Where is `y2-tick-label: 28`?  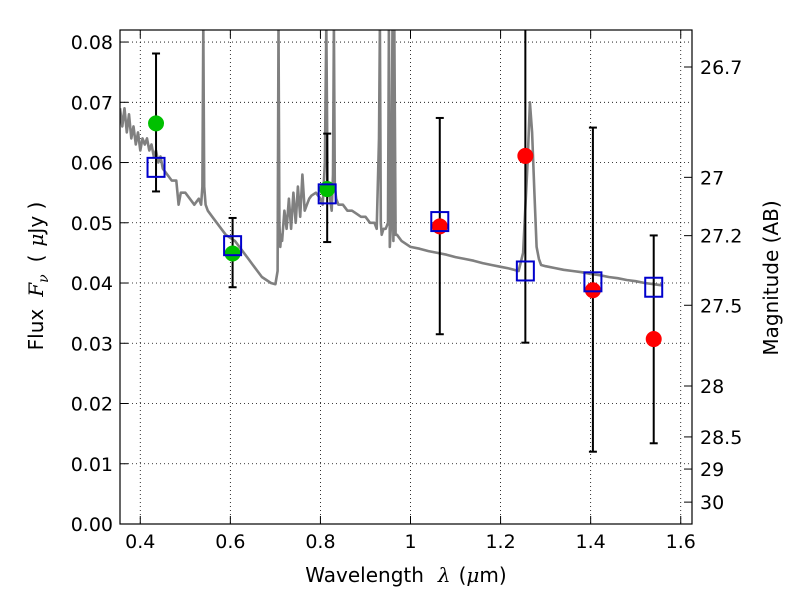 y2-tick-label: 28 is located at coordinates (712, 387).